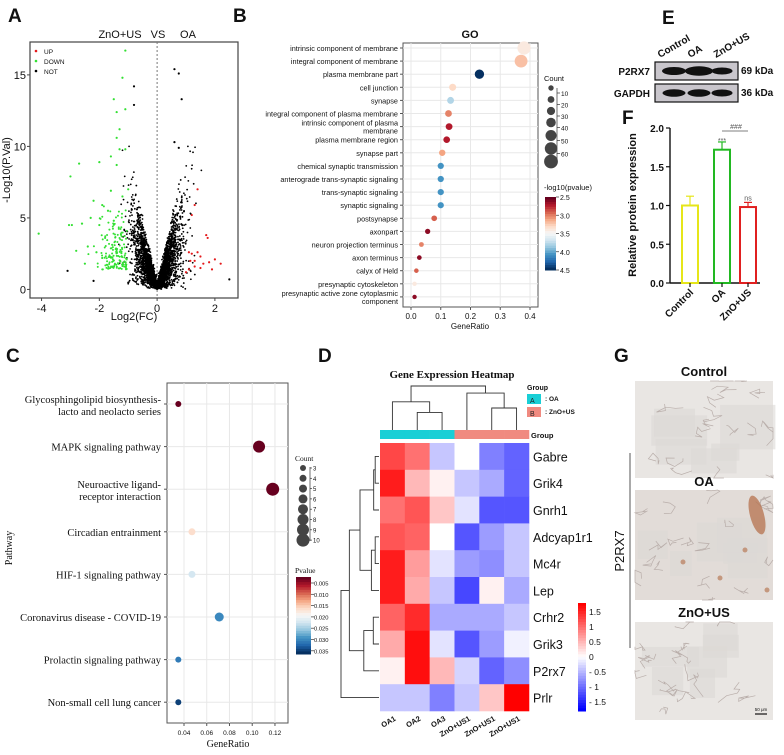 The image size is (784, 755). I want to click on term-label: synapse part, so click(377, 153).